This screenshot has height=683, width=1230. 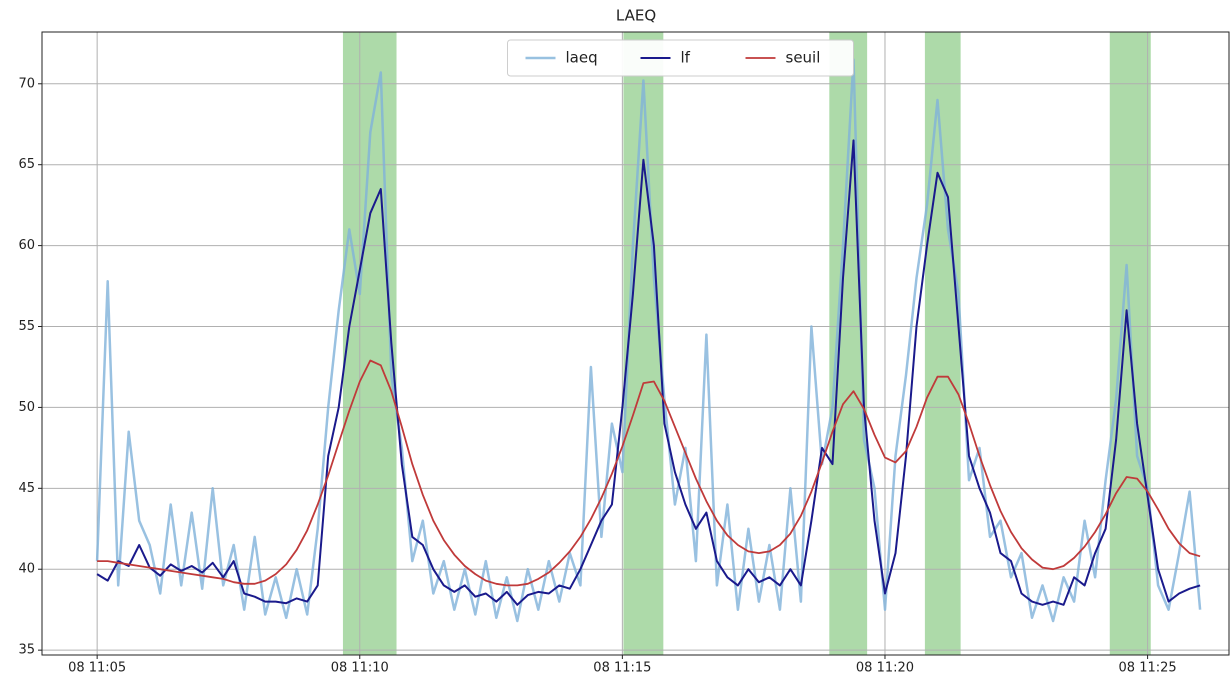 What do you see at coordinates (97, 668) in the screenshot?
I see `x-tick-label: 08 11:05` at bounding box center [97, 668].